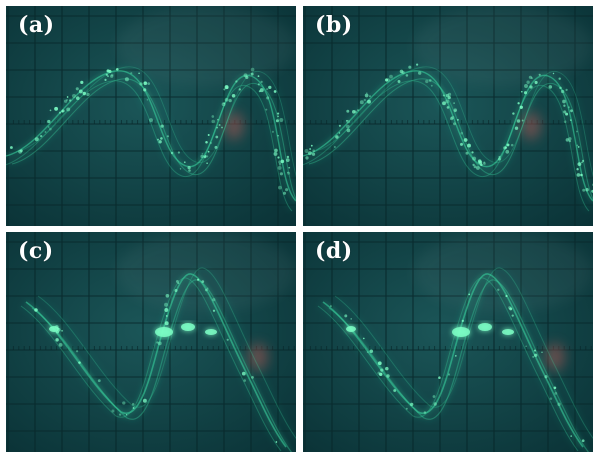 This screenshot has width=599, height=460. What do you see at coordinates (334, 251) in the screenshot?
I see `panel-label-d: (d)` at bounding box center [334, 251].